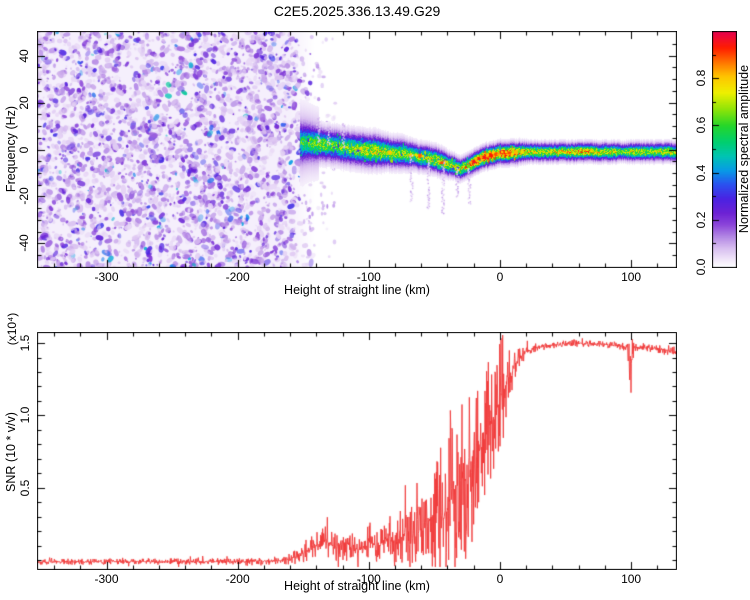 The height and width of the screenshot is (600, 750). What do you see at coordinates (631, 579) in the screenshot?
I see `bottom-x-tick-label: 100` at bounding box center [631, 579].